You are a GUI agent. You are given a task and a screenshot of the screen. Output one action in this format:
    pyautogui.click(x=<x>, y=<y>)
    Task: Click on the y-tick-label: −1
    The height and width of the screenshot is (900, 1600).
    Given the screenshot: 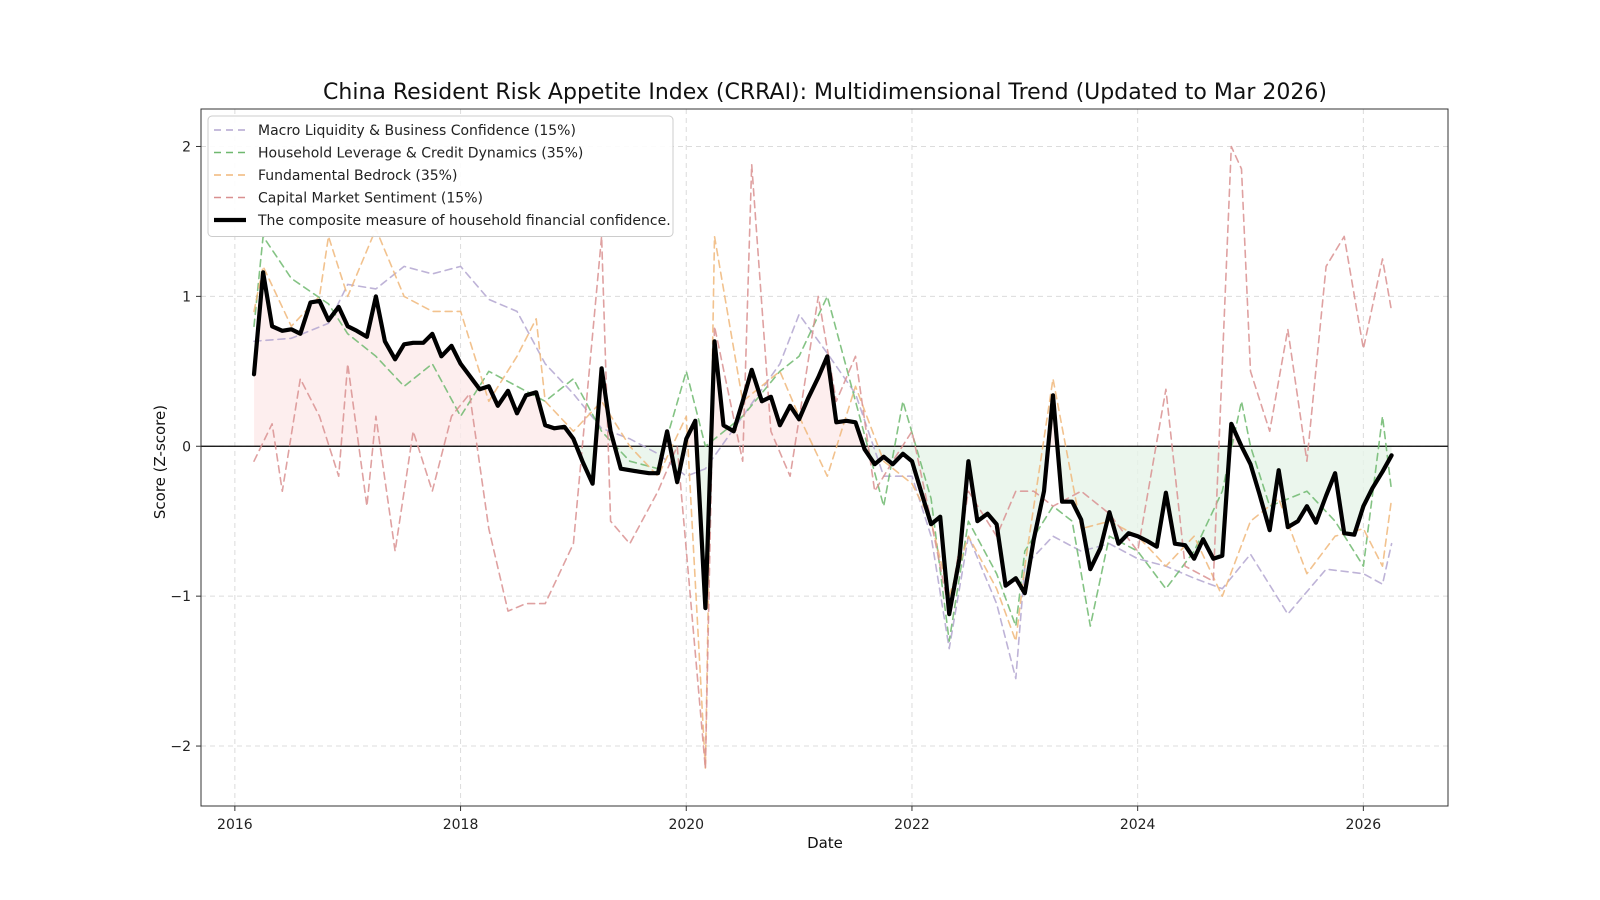 What is the action you would take?
    pyautogui.click(x=180, y=597)
    